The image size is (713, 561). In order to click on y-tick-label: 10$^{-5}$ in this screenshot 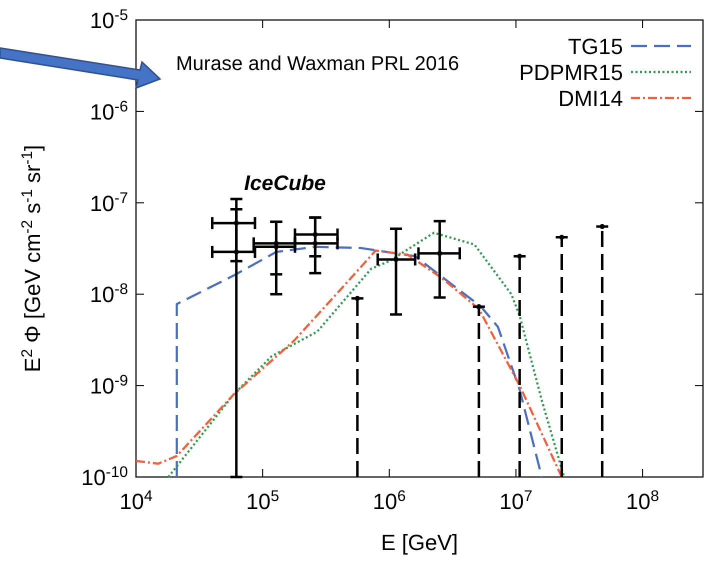, I will do `click(109, 19)`.